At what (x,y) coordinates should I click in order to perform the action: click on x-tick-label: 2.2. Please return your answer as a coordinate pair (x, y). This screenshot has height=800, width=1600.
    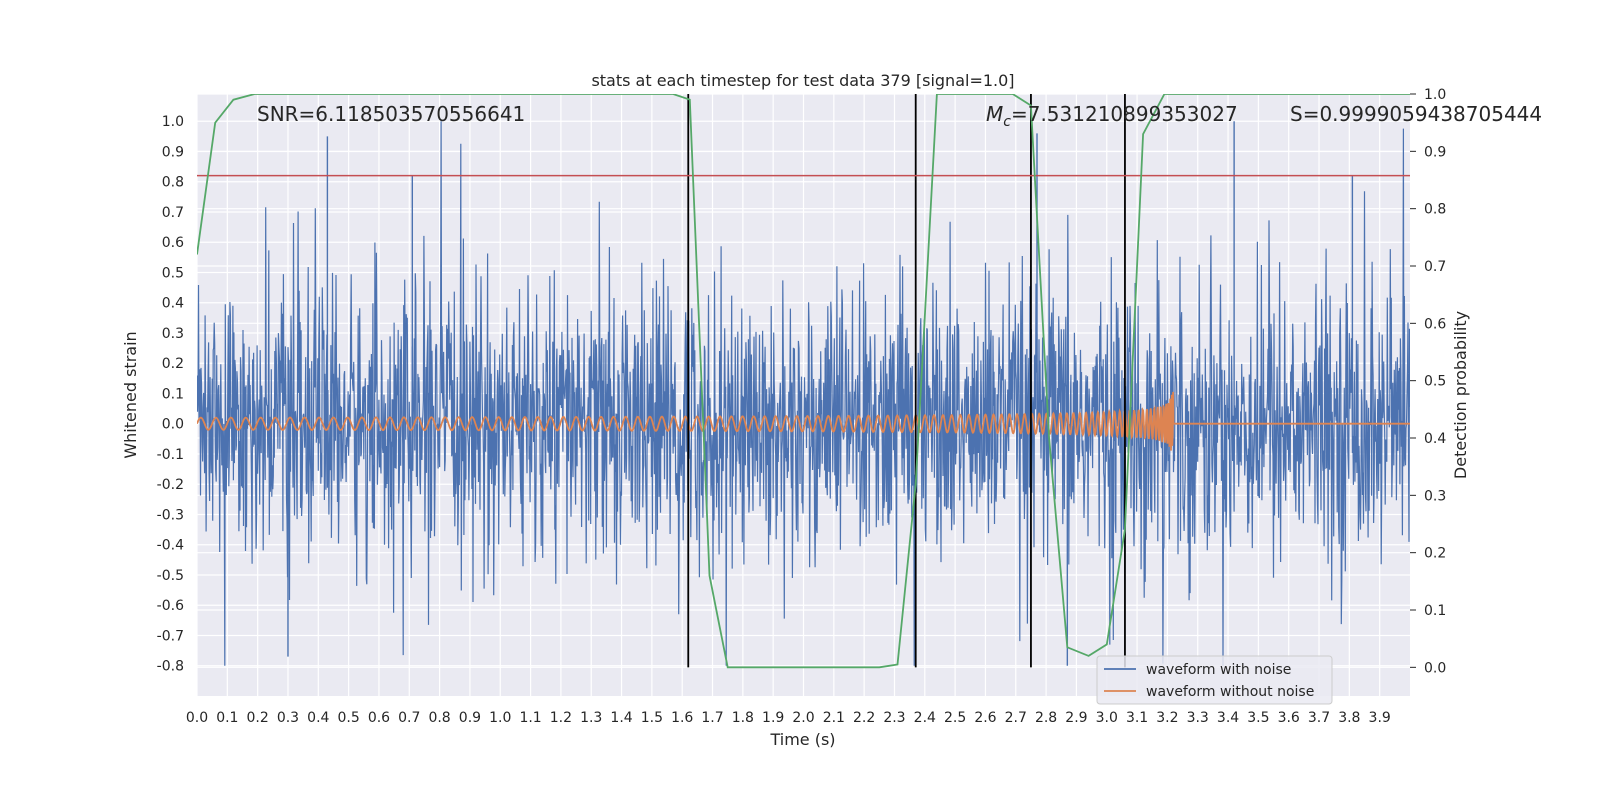
    Looking at the image, I should click on (864, 718).